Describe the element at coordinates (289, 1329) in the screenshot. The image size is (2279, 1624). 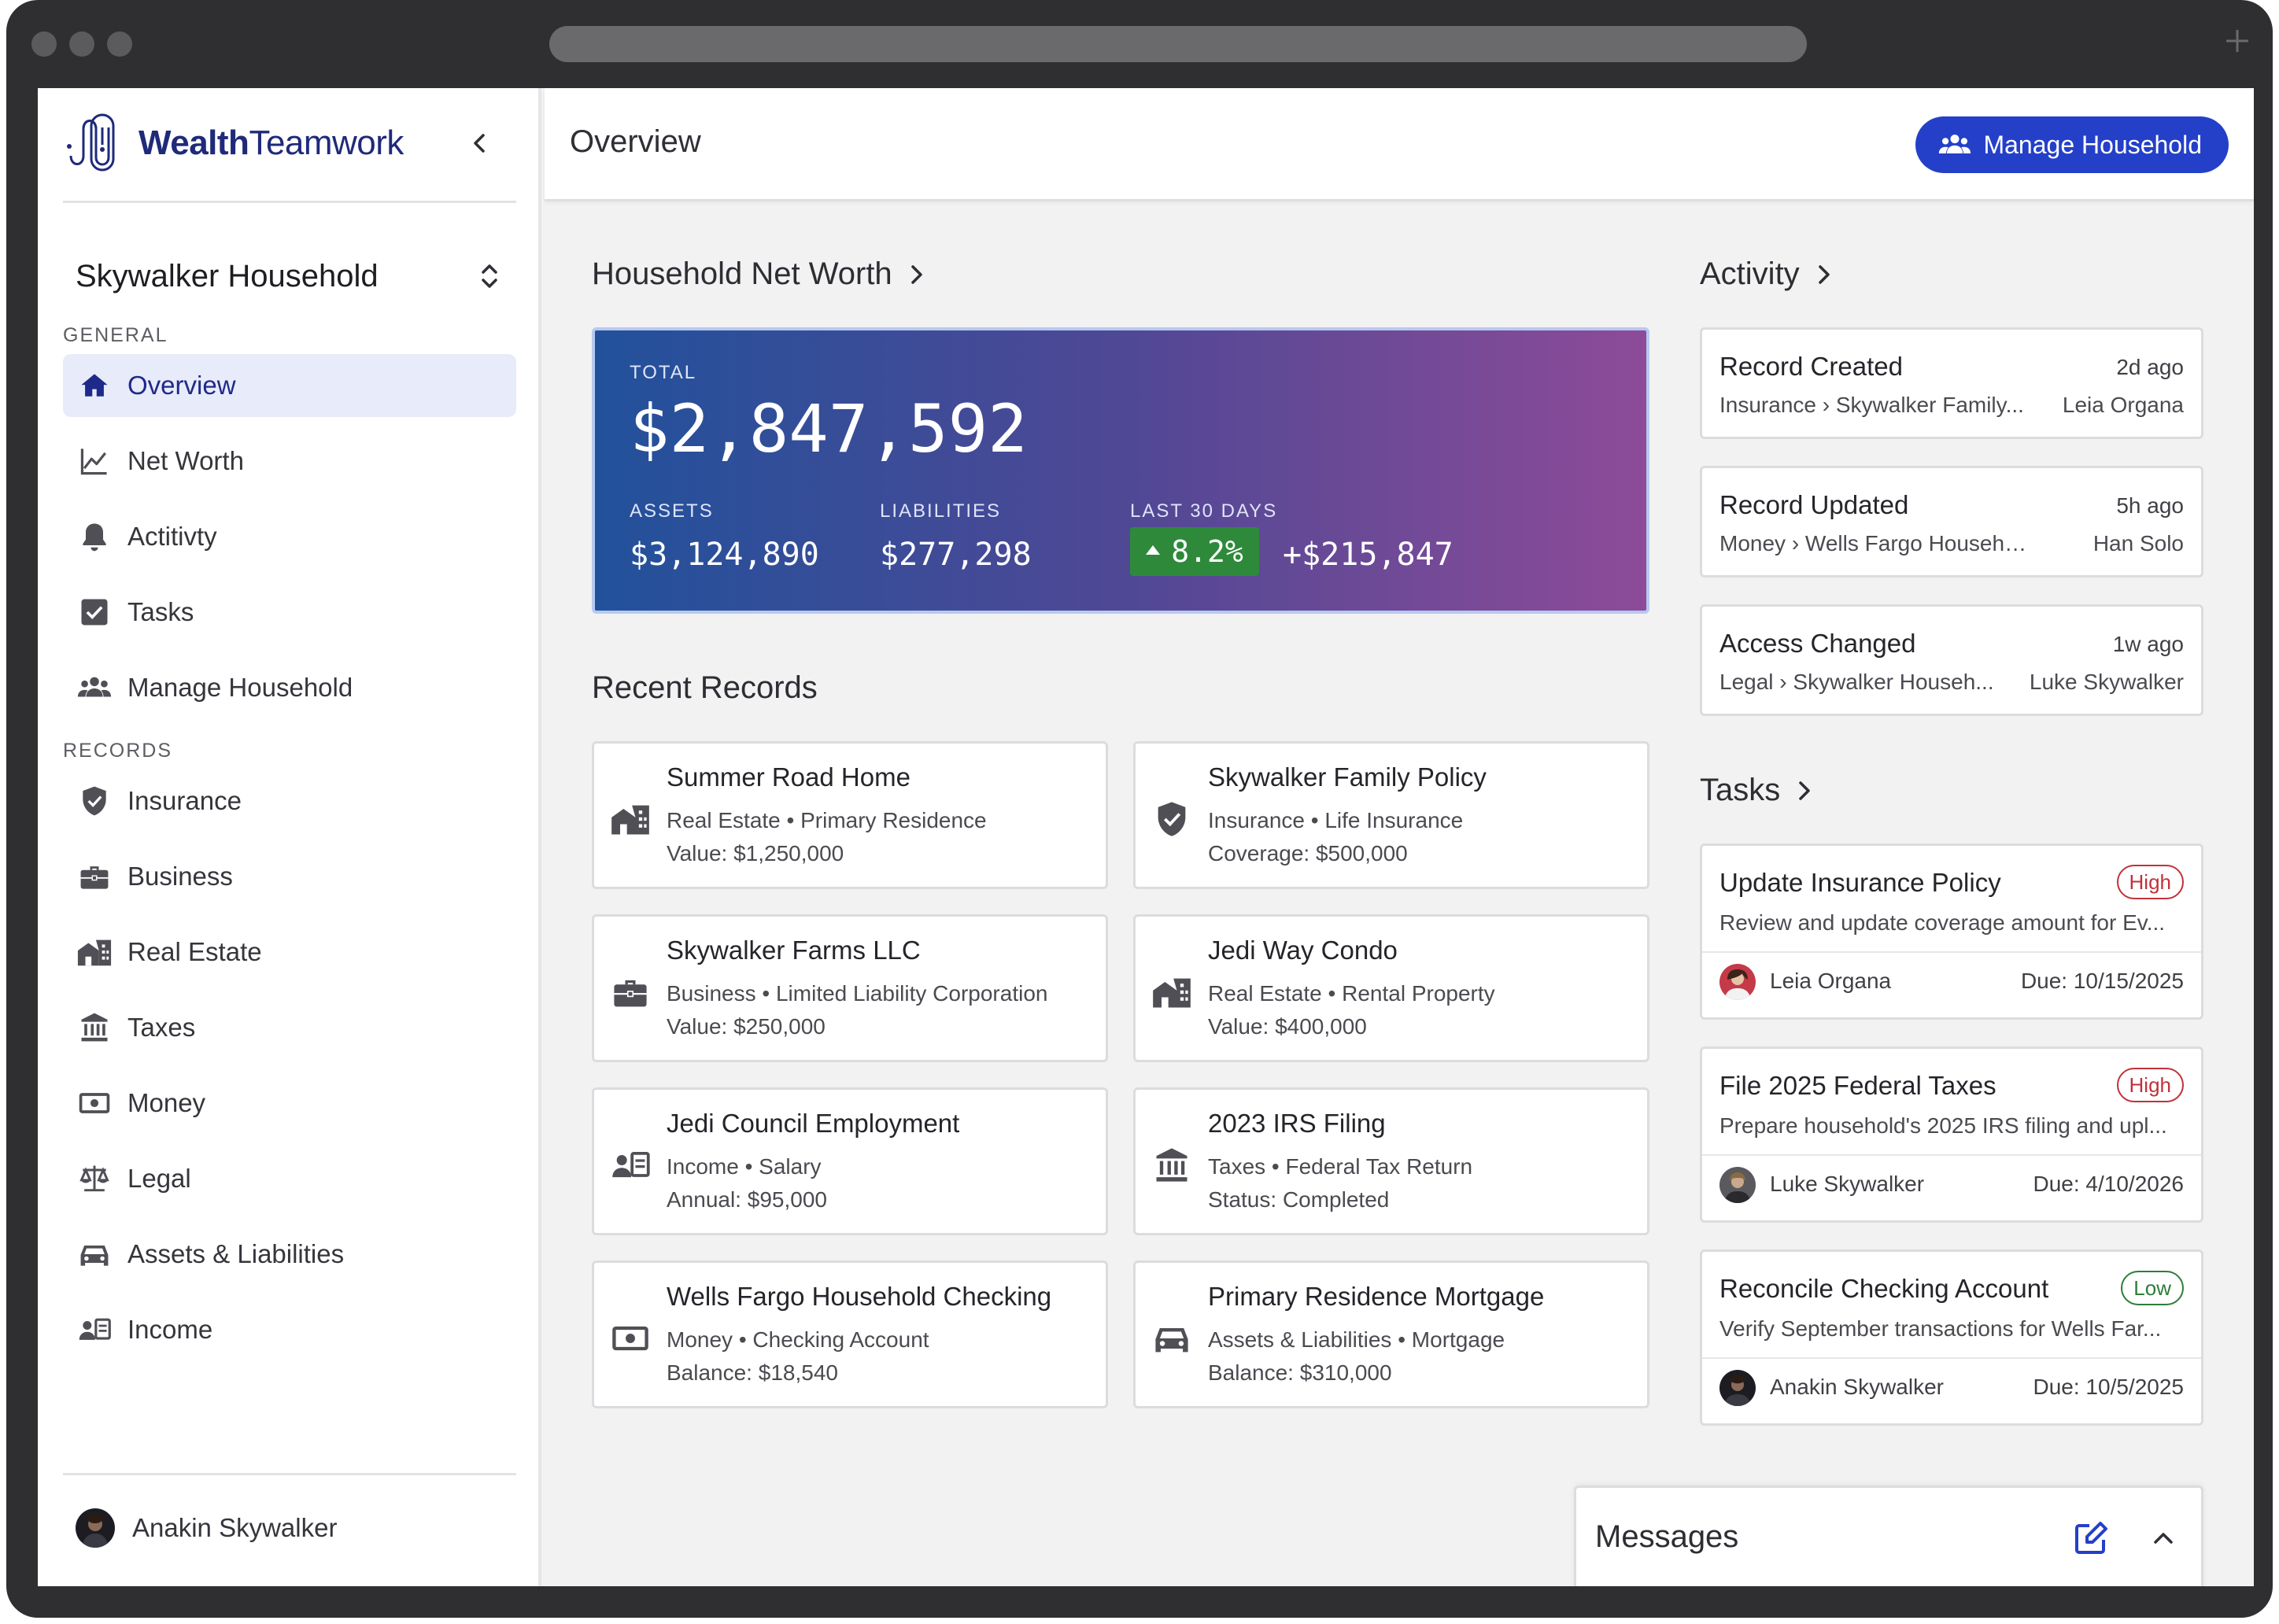
I see `nav-income: Income` at that location.